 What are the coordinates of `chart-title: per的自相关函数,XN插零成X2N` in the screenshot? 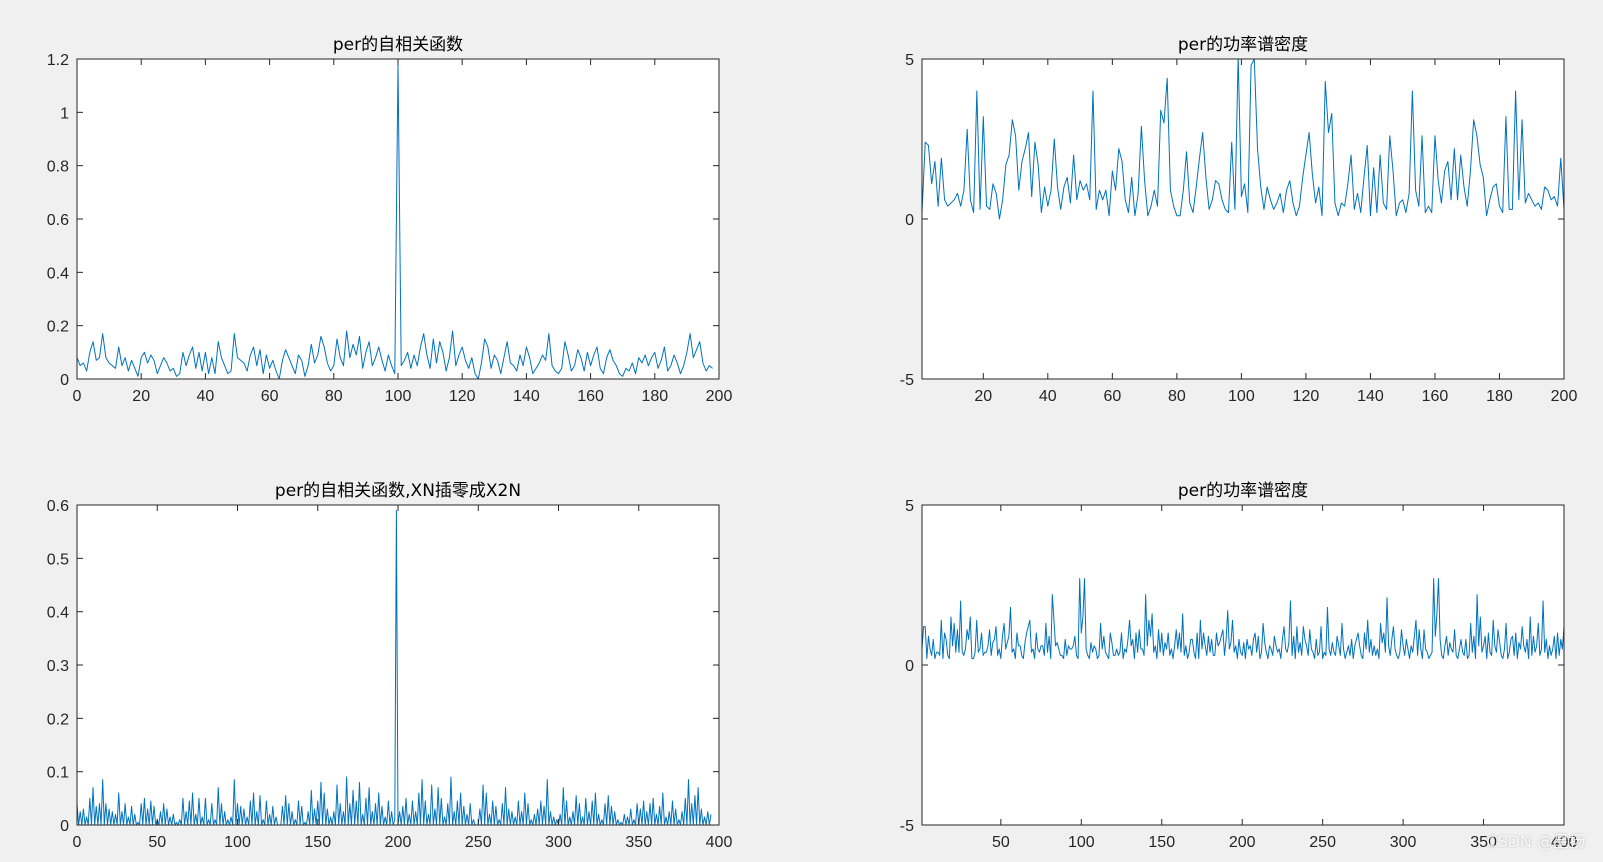 It's located at (398, 491).